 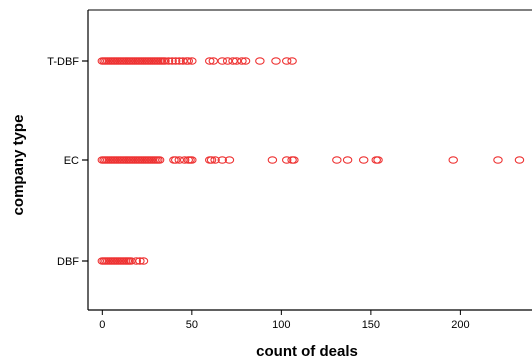 I want to click on x-tick-label: 100, so click(x=281, y=325).